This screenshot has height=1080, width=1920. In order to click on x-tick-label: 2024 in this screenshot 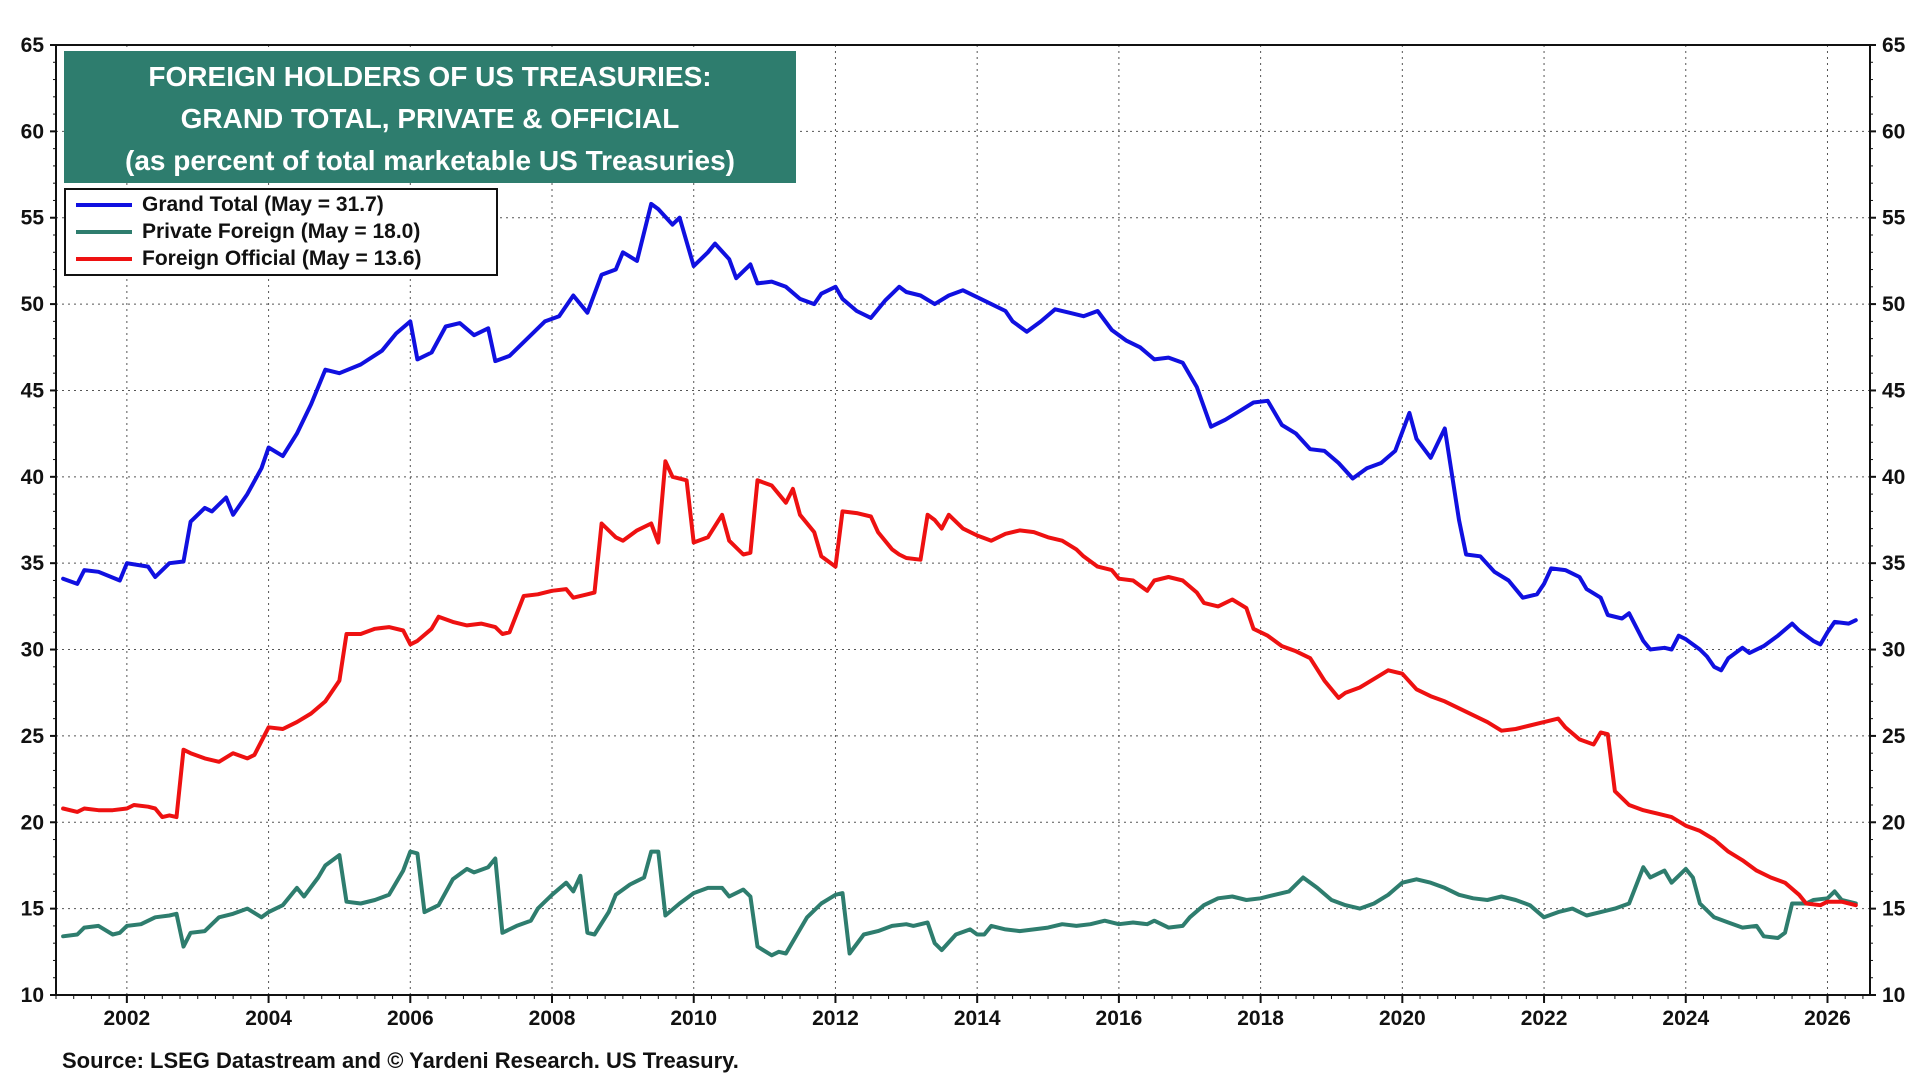, I will do `click(1685, 1018)`.